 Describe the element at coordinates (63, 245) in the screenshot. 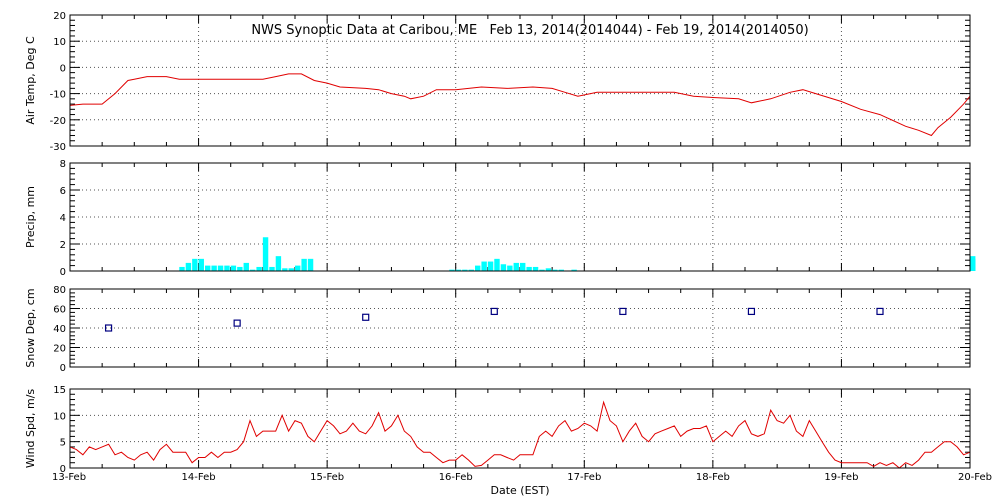

I see `y-tick-label: 2` at that location.